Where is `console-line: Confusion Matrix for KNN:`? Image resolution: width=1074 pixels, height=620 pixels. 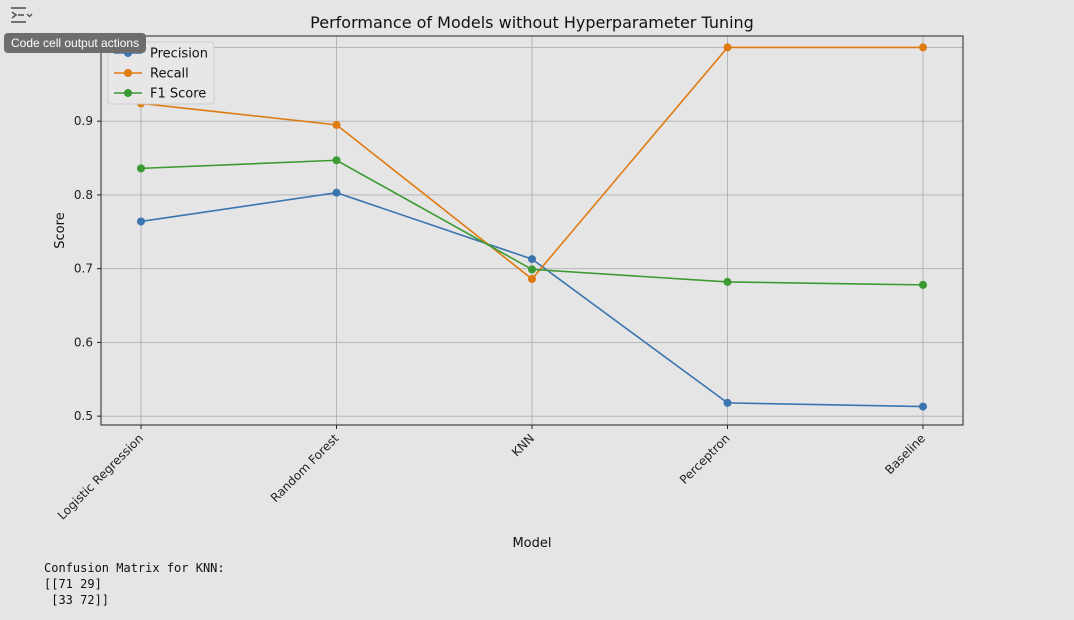 console-line: Confusion Matrix for KNN: is located at coordinates (134, 568).